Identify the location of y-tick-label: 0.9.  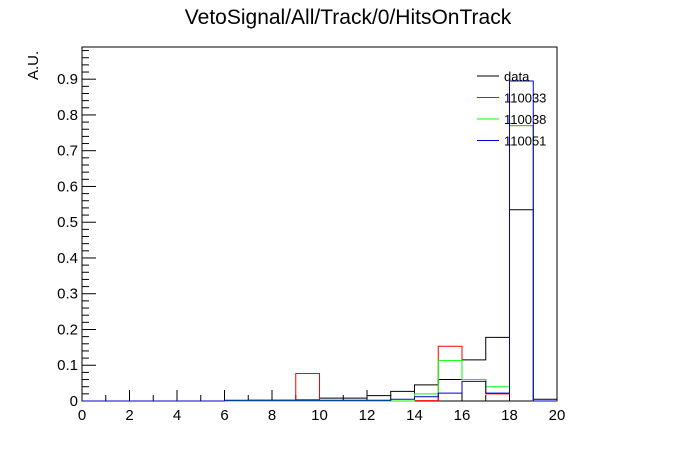
(67, 79).